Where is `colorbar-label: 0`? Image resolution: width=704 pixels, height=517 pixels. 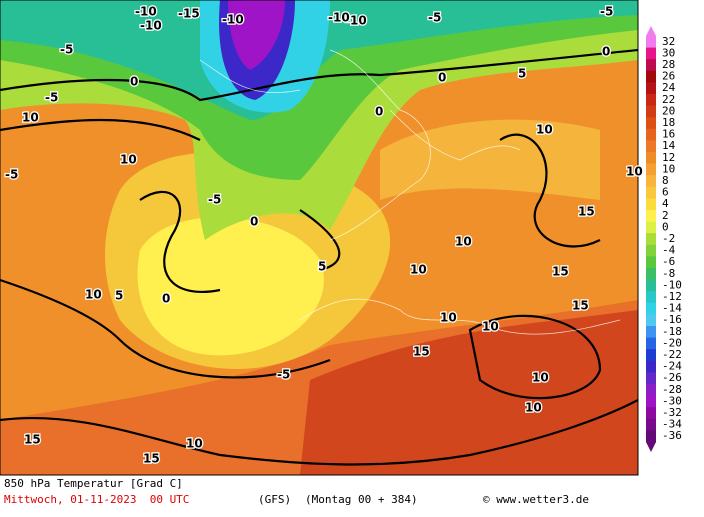 colorbar-label: 0 is located at coordinates (665, 226).